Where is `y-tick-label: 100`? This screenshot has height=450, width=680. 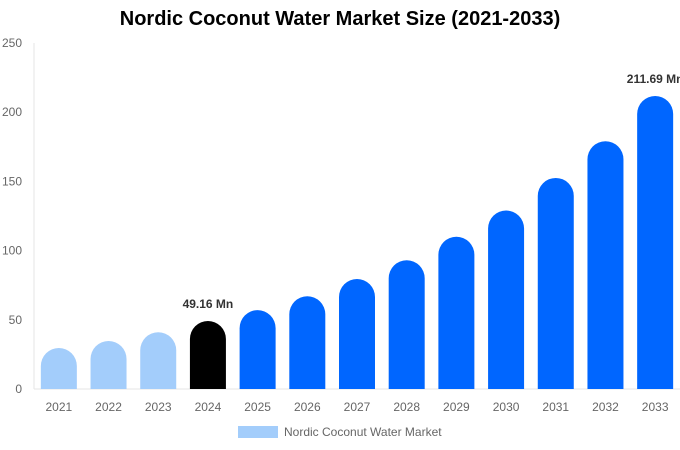 y-tick-label: 100 is located at coordinates (12, 251).